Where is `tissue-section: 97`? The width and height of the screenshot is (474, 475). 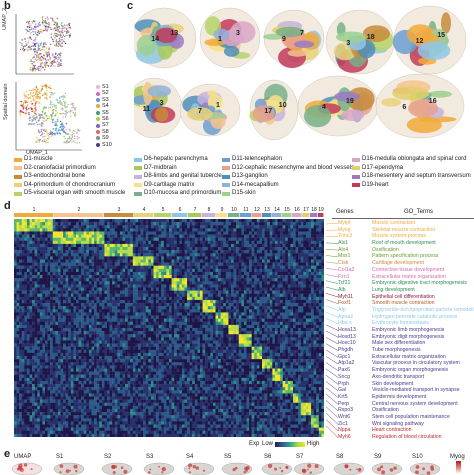 tissue-section: 97 is located at coordinates (294, 39).